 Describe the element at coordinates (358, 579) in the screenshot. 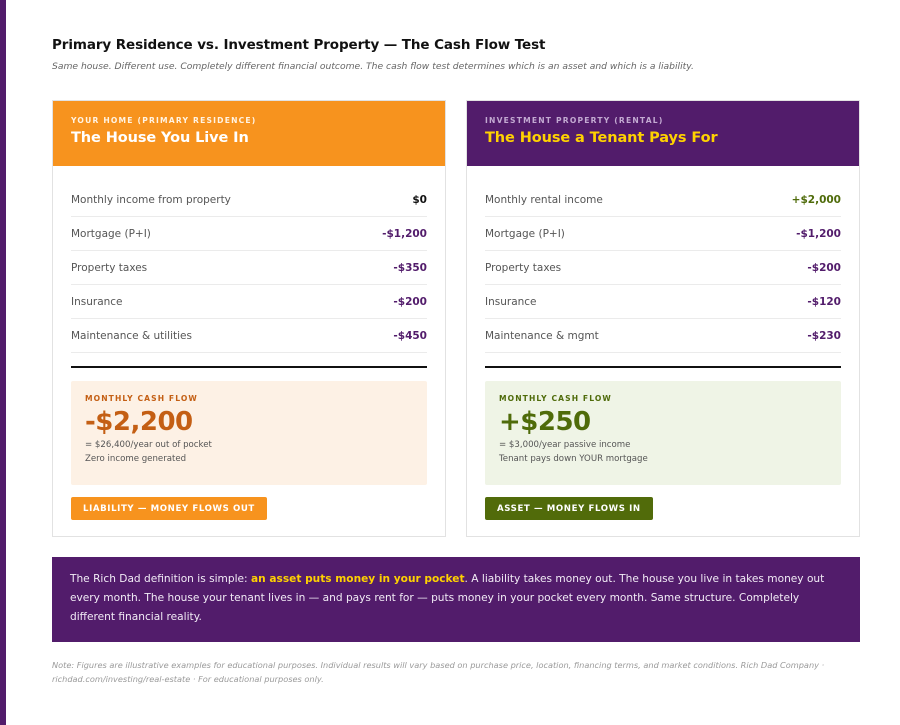

I see `definition-highlight: an asset puts money in your pocket` at that location.